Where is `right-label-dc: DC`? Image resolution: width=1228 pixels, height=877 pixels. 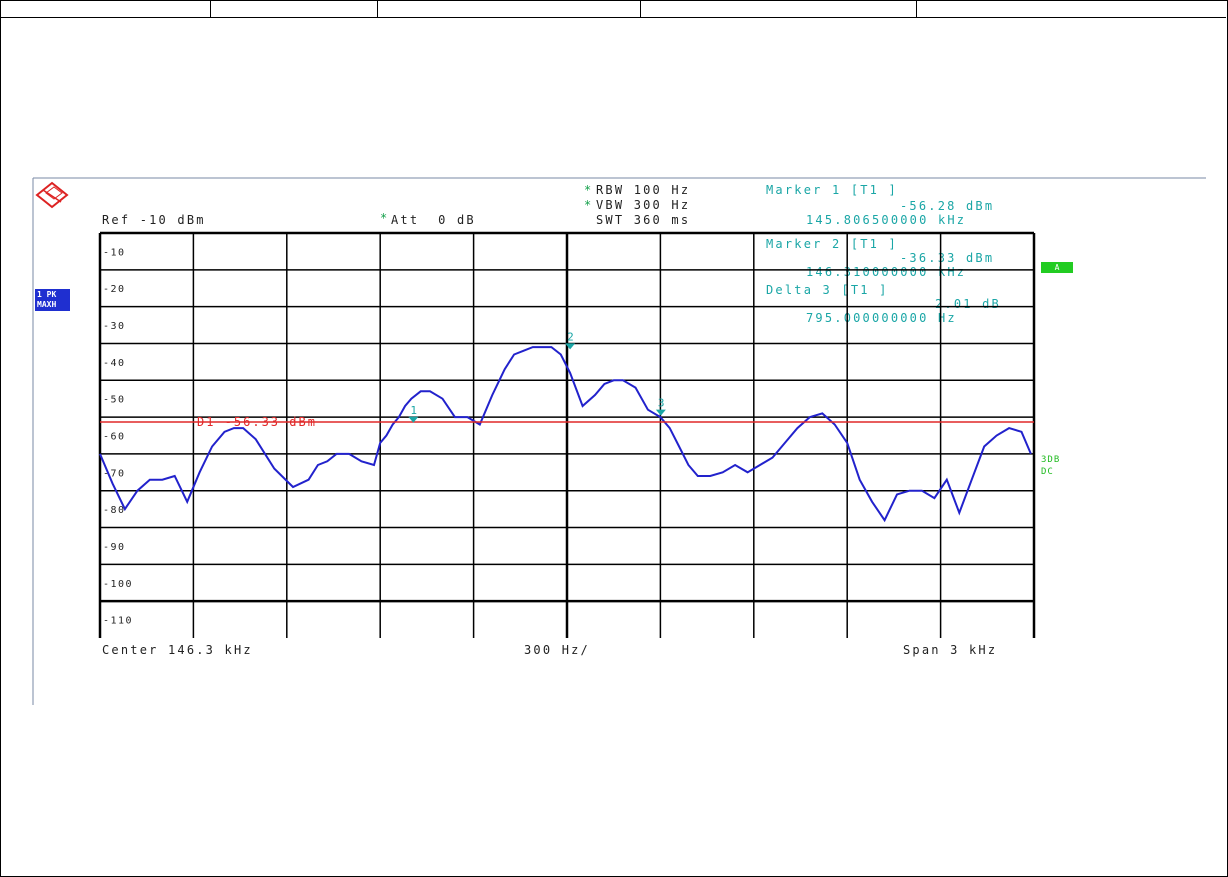 right-label-dc: DC is located at coordinates (1047, 472).